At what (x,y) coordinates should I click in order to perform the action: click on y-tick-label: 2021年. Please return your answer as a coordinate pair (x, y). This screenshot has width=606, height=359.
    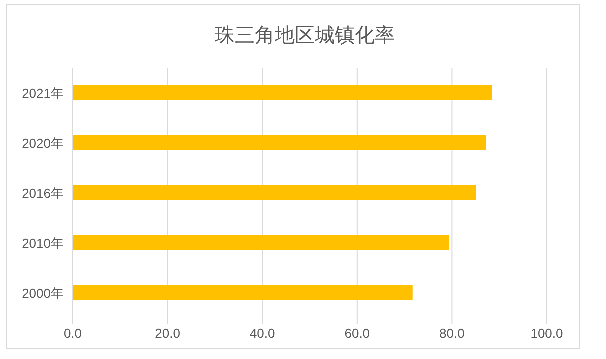
    Looking at the image, I should click on (43, 93).